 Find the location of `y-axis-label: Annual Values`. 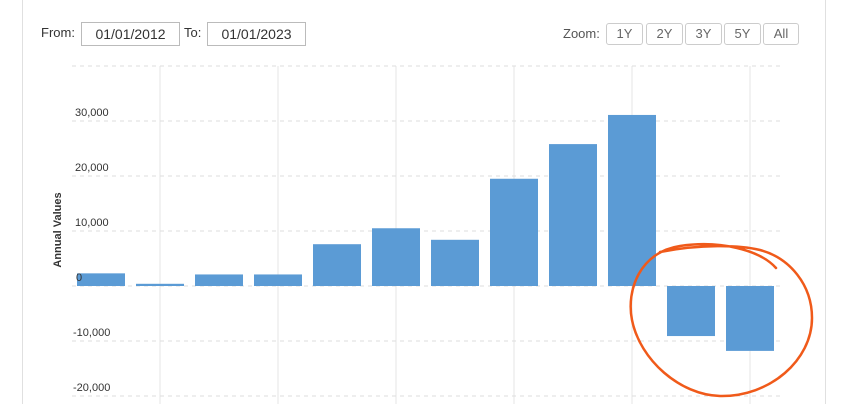

y-axis-label: Annual Values is located at coordinates (58, 229).